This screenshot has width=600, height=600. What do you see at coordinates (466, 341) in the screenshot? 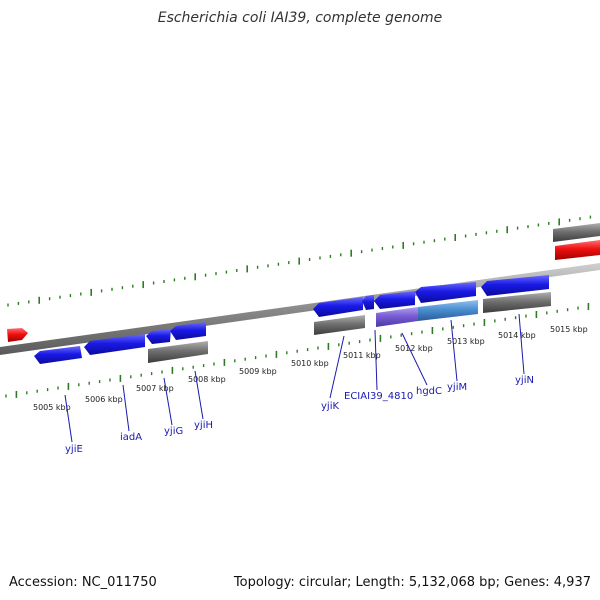
I see `kbp-label-5013: 5013 kbp` at bounding box center [466, 341].